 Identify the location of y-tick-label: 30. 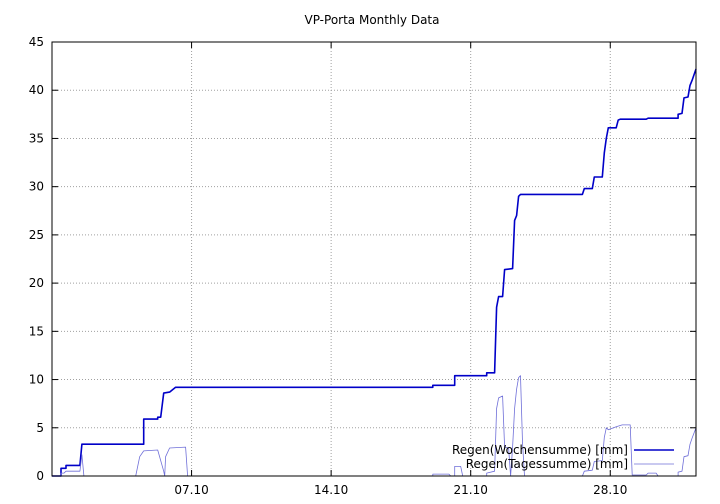
(36, 187).